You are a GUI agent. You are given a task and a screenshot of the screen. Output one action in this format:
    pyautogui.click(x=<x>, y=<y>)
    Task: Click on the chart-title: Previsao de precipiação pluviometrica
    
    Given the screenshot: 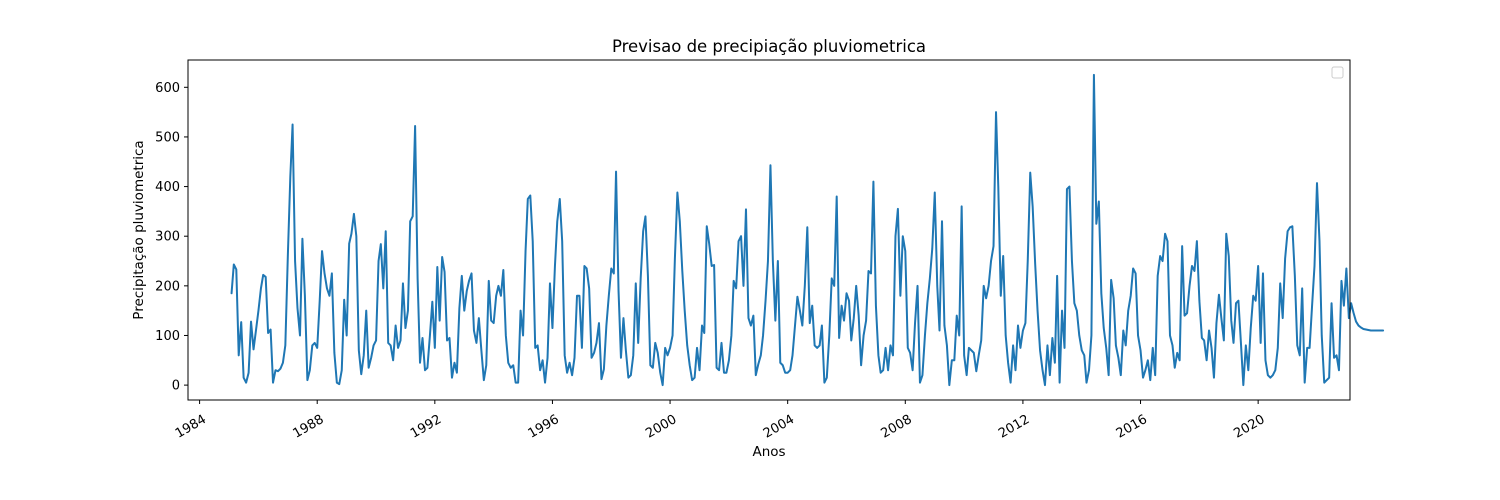 What is the action you would take?
    pyautogui.click(x=769, y=46)
    